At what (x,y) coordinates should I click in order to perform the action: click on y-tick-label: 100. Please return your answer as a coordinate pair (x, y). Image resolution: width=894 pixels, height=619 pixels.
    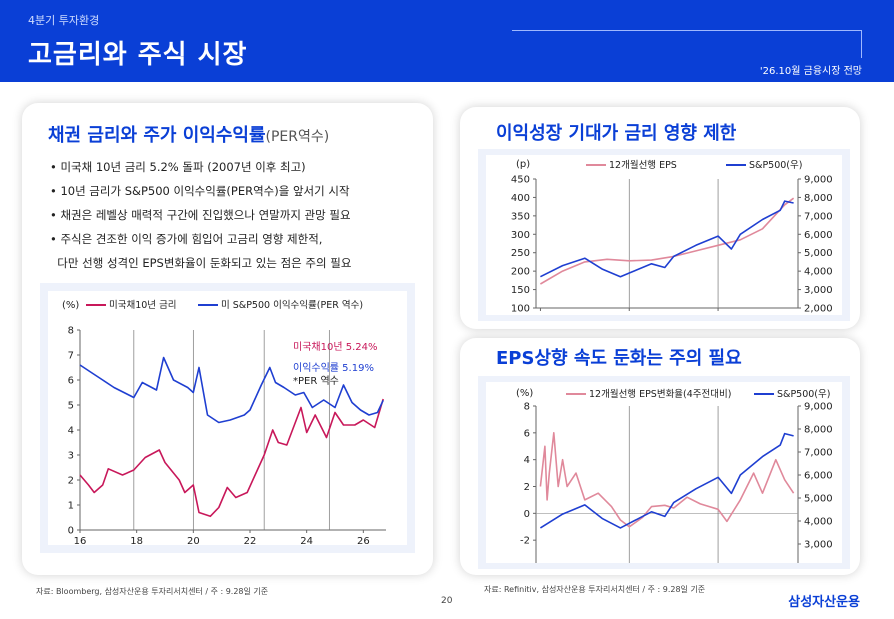
    Looking at the image, I should click on (520, 309).